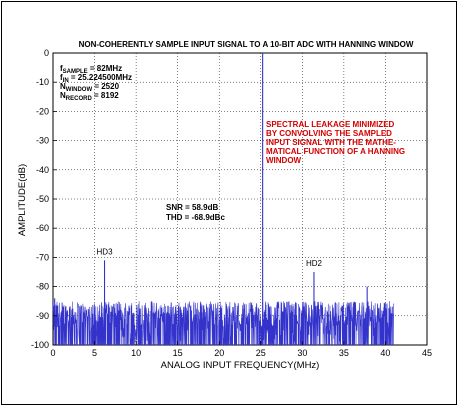 This screenshot has height=408, width=460. I want to click on parameter-line: NWINDOW = 2520, so click(90, 87).